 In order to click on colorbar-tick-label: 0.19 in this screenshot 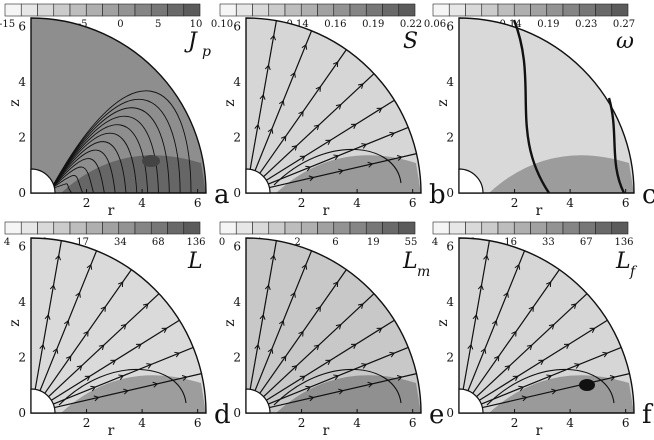, I will do `click(548, 24)`.